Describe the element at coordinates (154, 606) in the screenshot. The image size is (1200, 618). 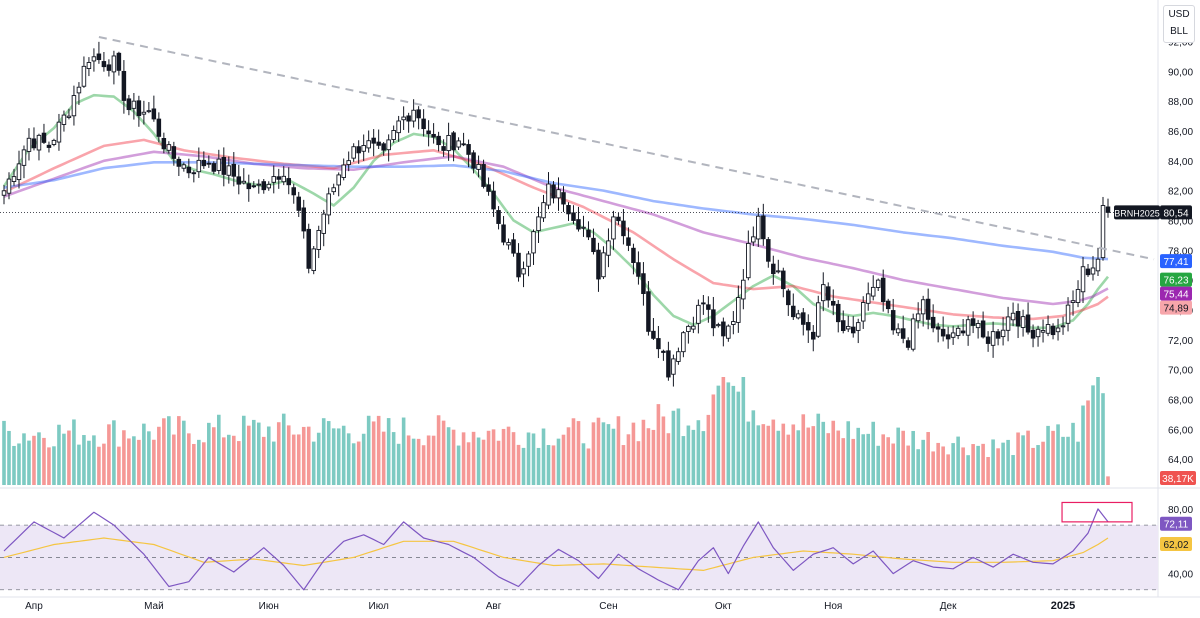
I see `month-label: Май` at that location.